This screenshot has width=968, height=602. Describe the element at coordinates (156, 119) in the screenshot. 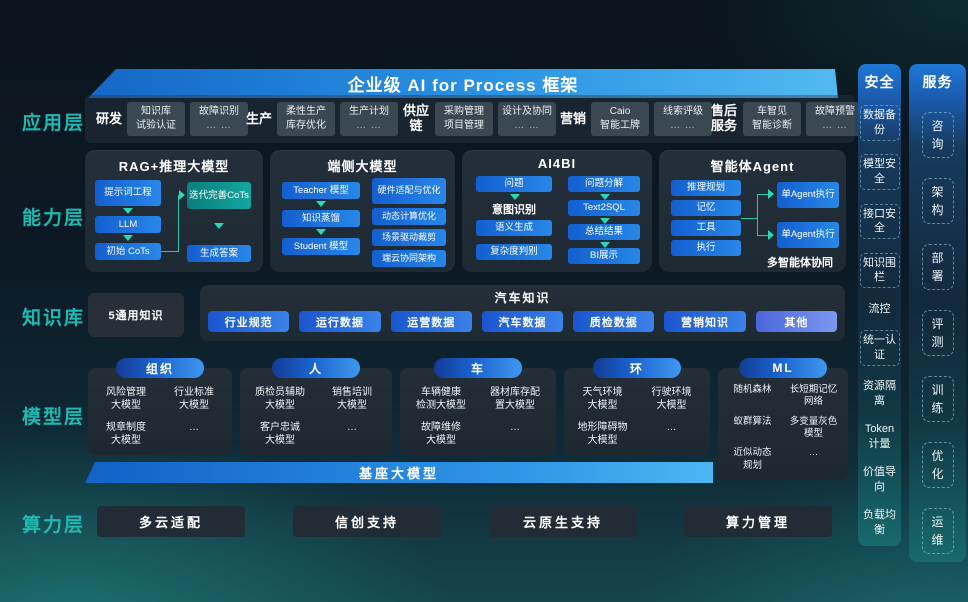

I see `app-box: 知识库 试验认证` at that location.